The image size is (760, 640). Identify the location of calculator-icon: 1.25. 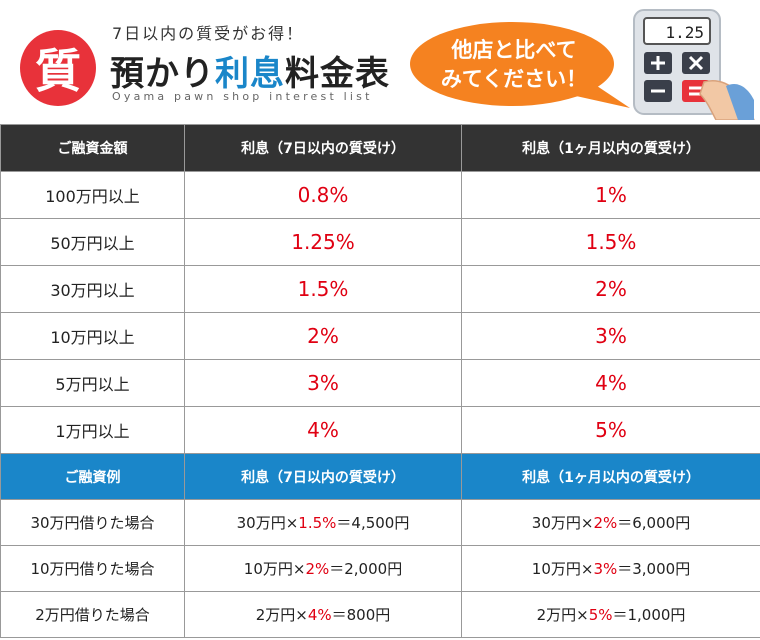
(691, 64).